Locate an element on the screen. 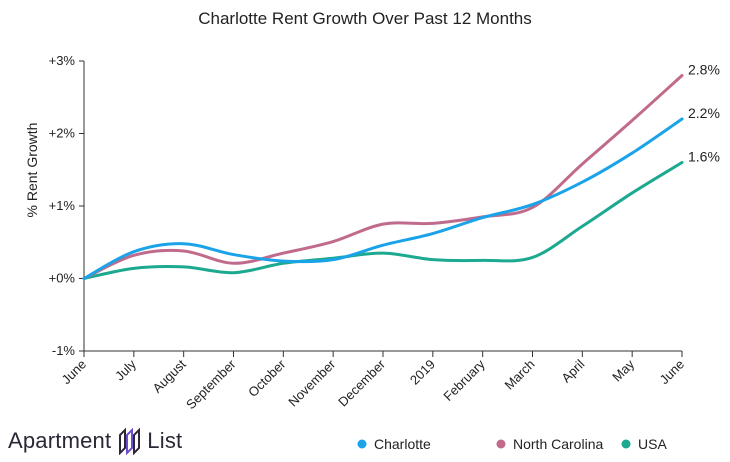 This screenshot has width=730, height=462. y-tick-label: -1% is located at coordinates (64, 350).